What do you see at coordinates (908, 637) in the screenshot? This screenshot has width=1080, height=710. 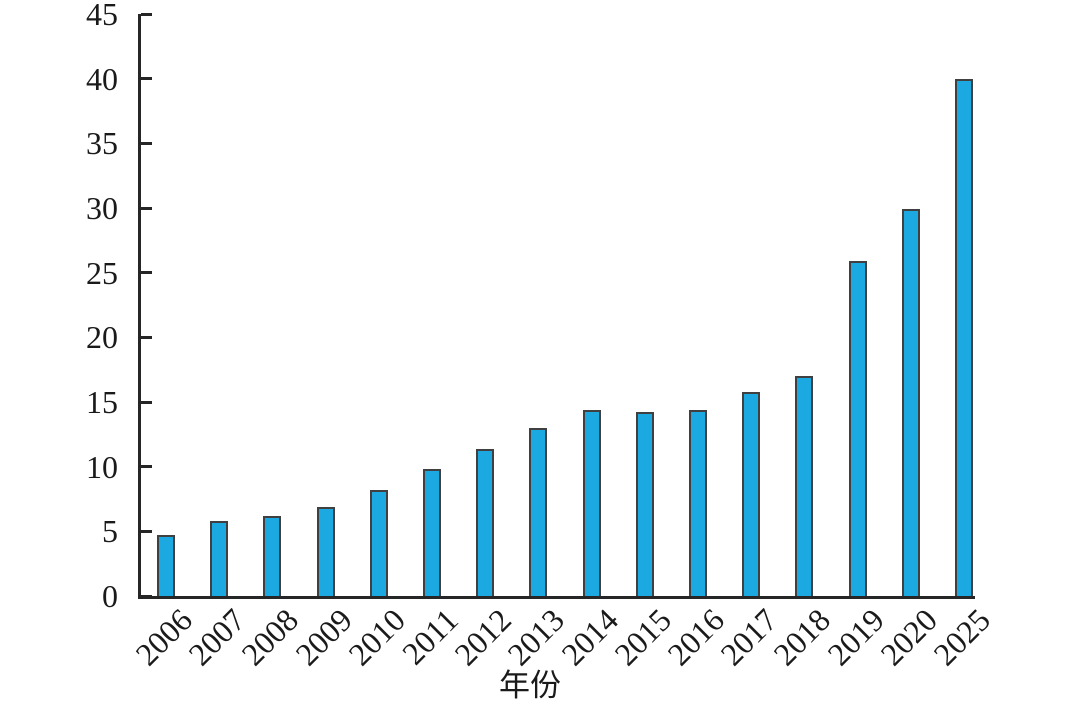 I see `x-tick-label-2020: 2020` at bounding box center [908, 637].